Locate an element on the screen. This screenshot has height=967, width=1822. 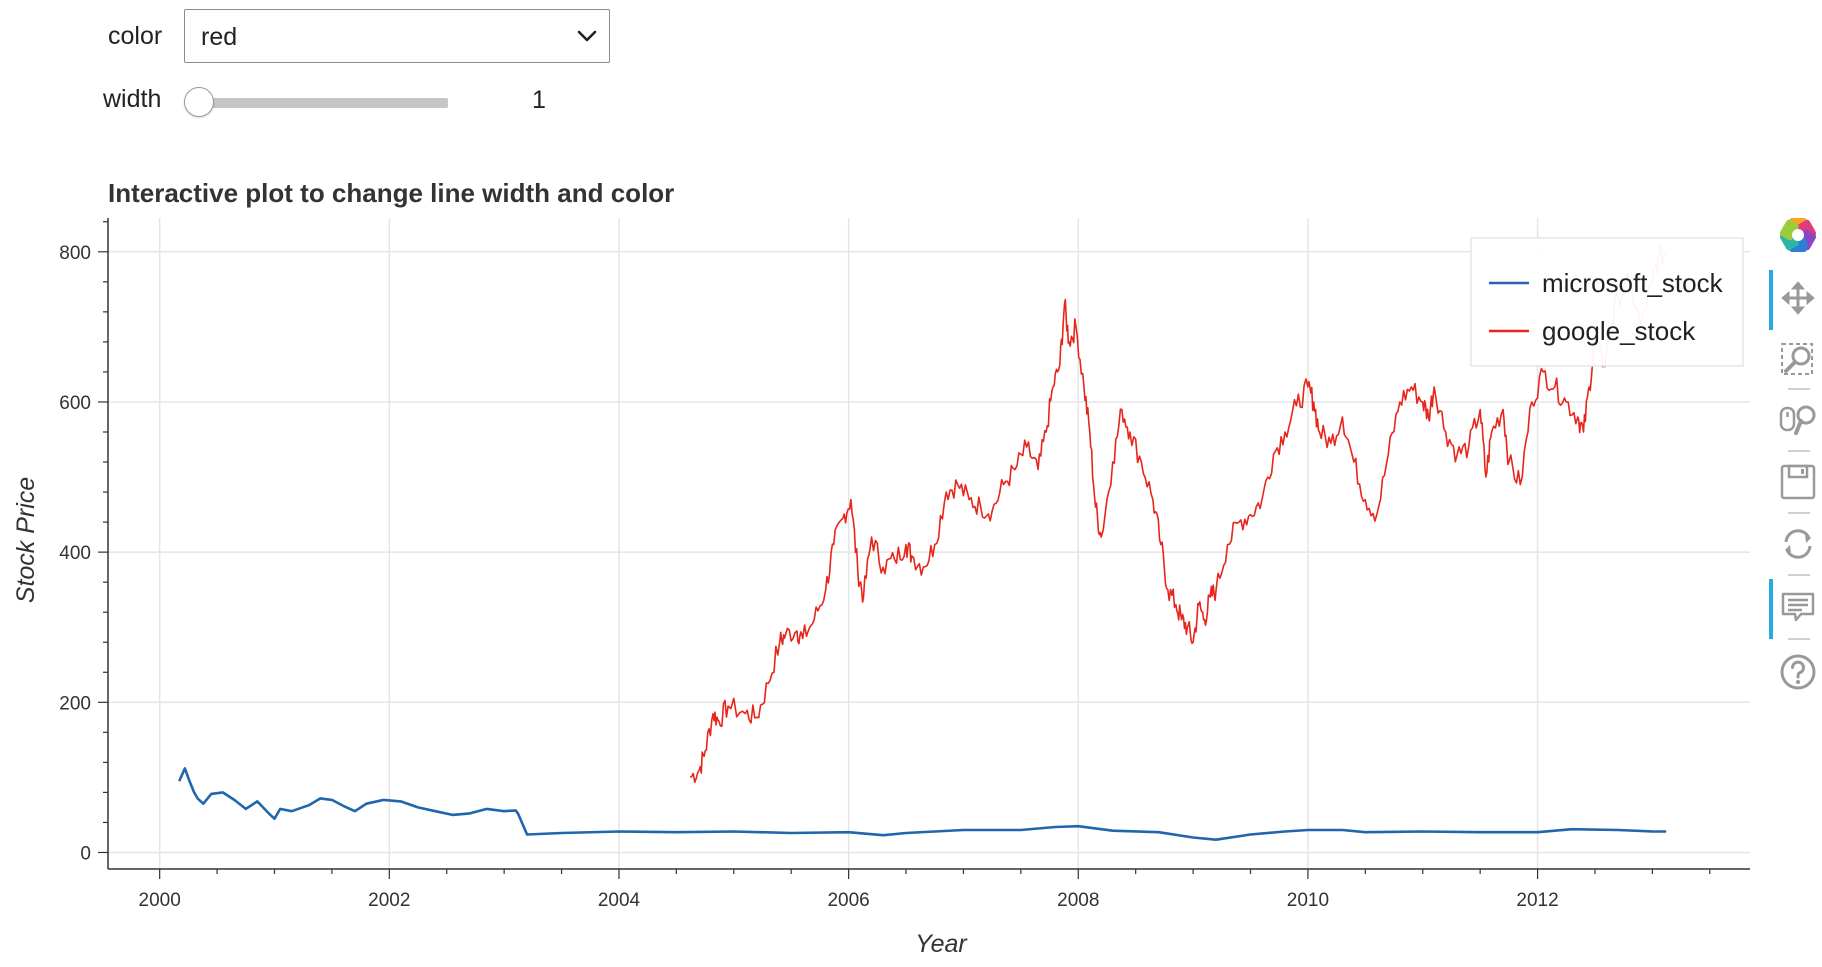
wheel-zoom-icon is located at coordinates (1798, 420).